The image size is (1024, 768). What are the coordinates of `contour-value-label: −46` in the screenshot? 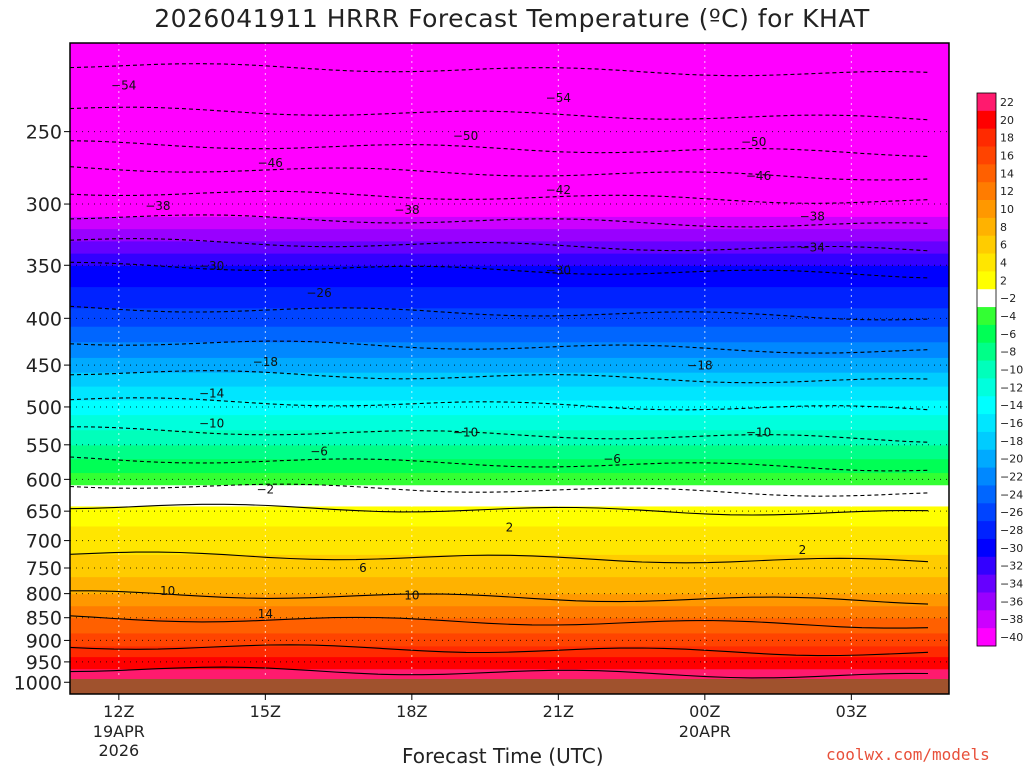 It's located at (270, 163).